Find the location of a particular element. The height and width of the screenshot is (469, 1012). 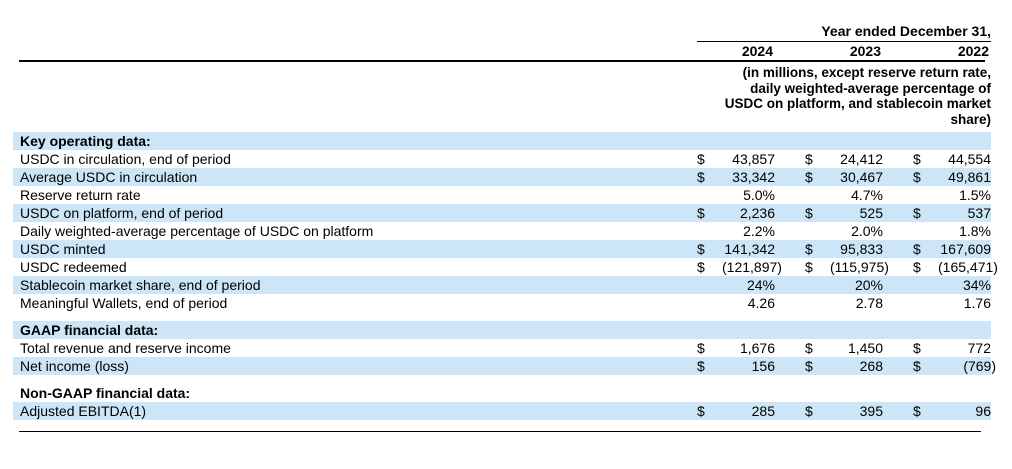

period-header: Year ended December 31, is located at coordinates (844, 32).